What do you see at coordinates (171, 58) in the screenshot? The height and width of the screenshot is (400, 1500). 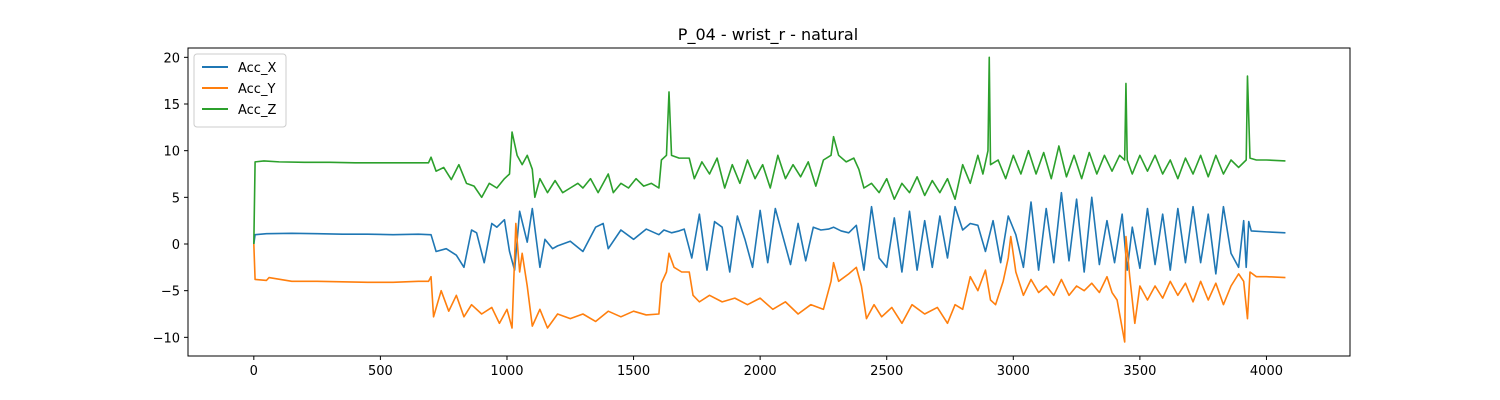 I see `y-tick-label: 20` at bounding box center [171, 58].